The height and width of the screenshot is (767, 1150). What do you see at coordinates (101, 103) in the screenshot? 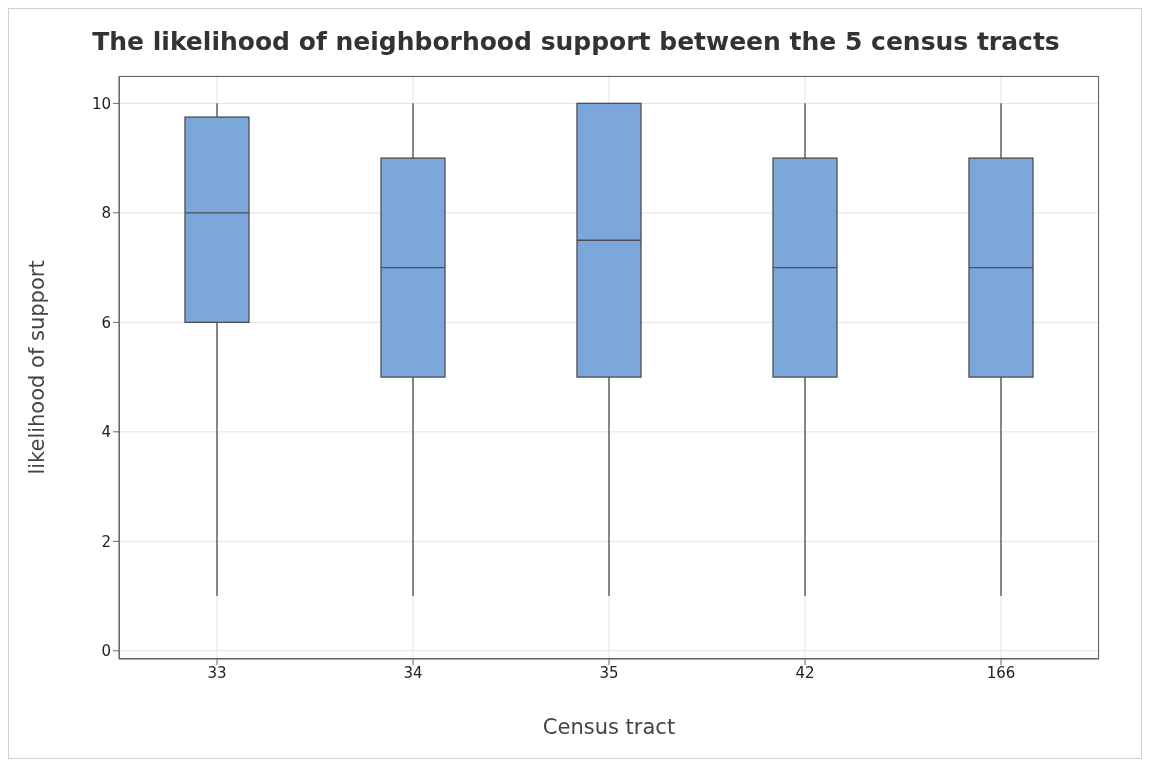
I see `y-tick-label: 10` at bounding box center [101, 103].